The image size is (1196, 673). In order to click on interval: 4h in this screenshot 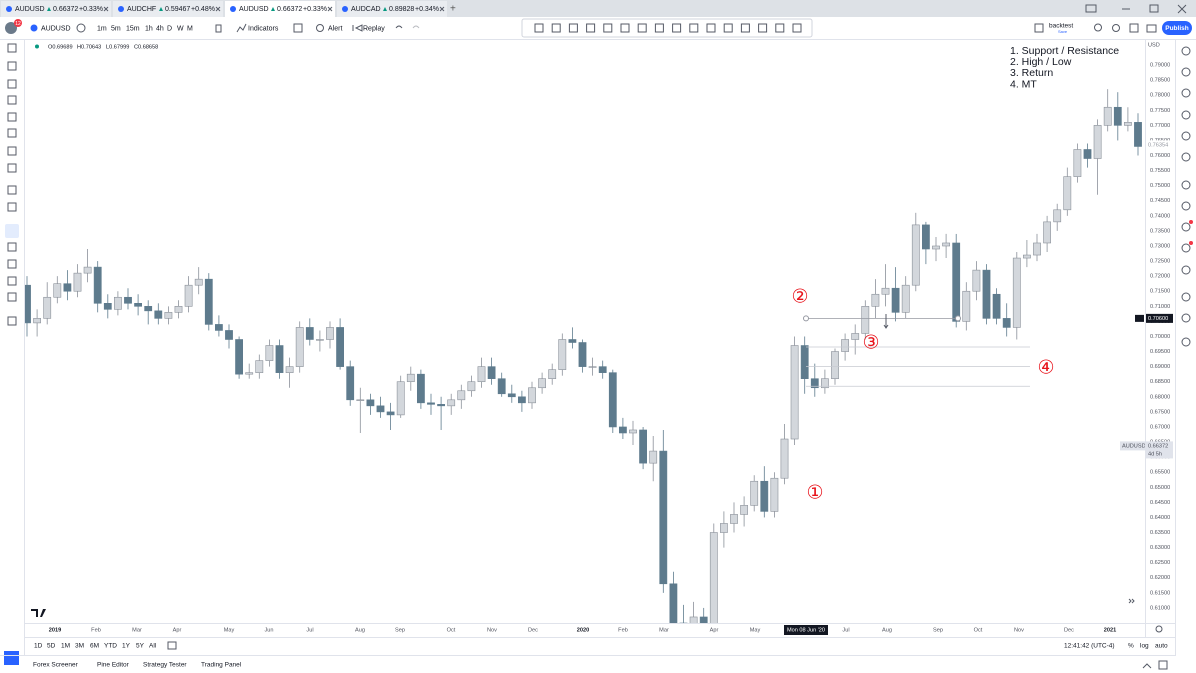, I will do `click(160, 28)`.